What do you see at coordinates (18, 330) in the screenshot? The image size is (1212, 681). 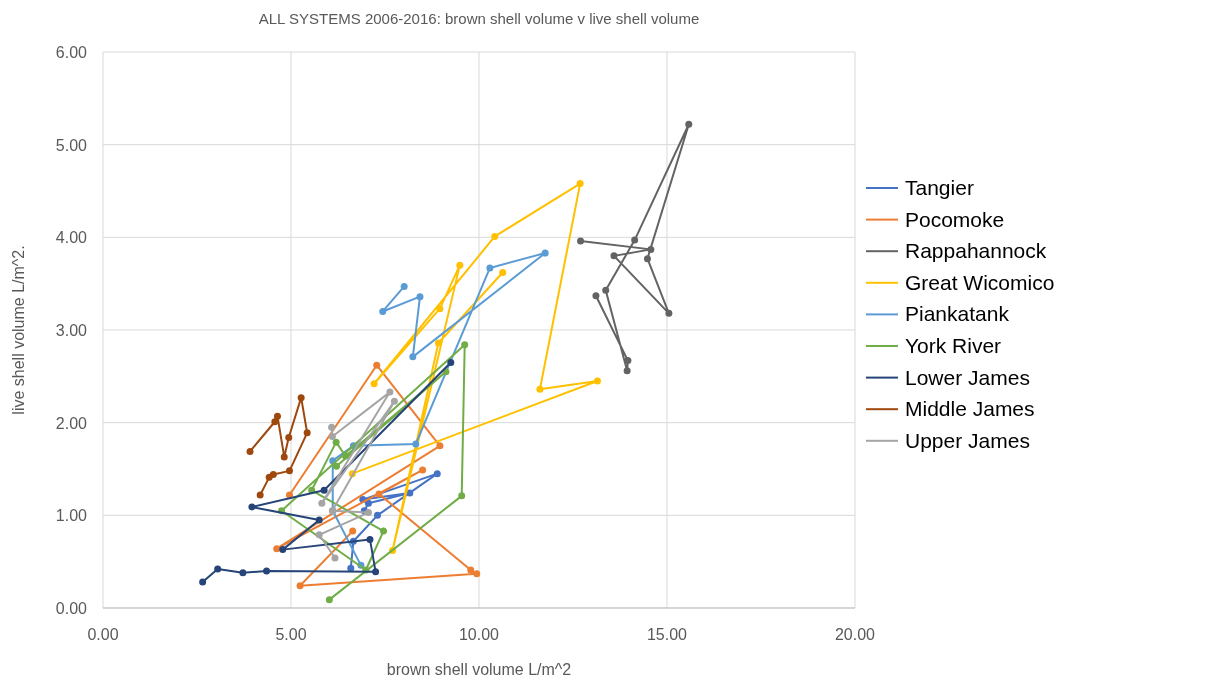 I see `y-axis-title: live shell volume L/m^2.` at bounding box center [18, 330].